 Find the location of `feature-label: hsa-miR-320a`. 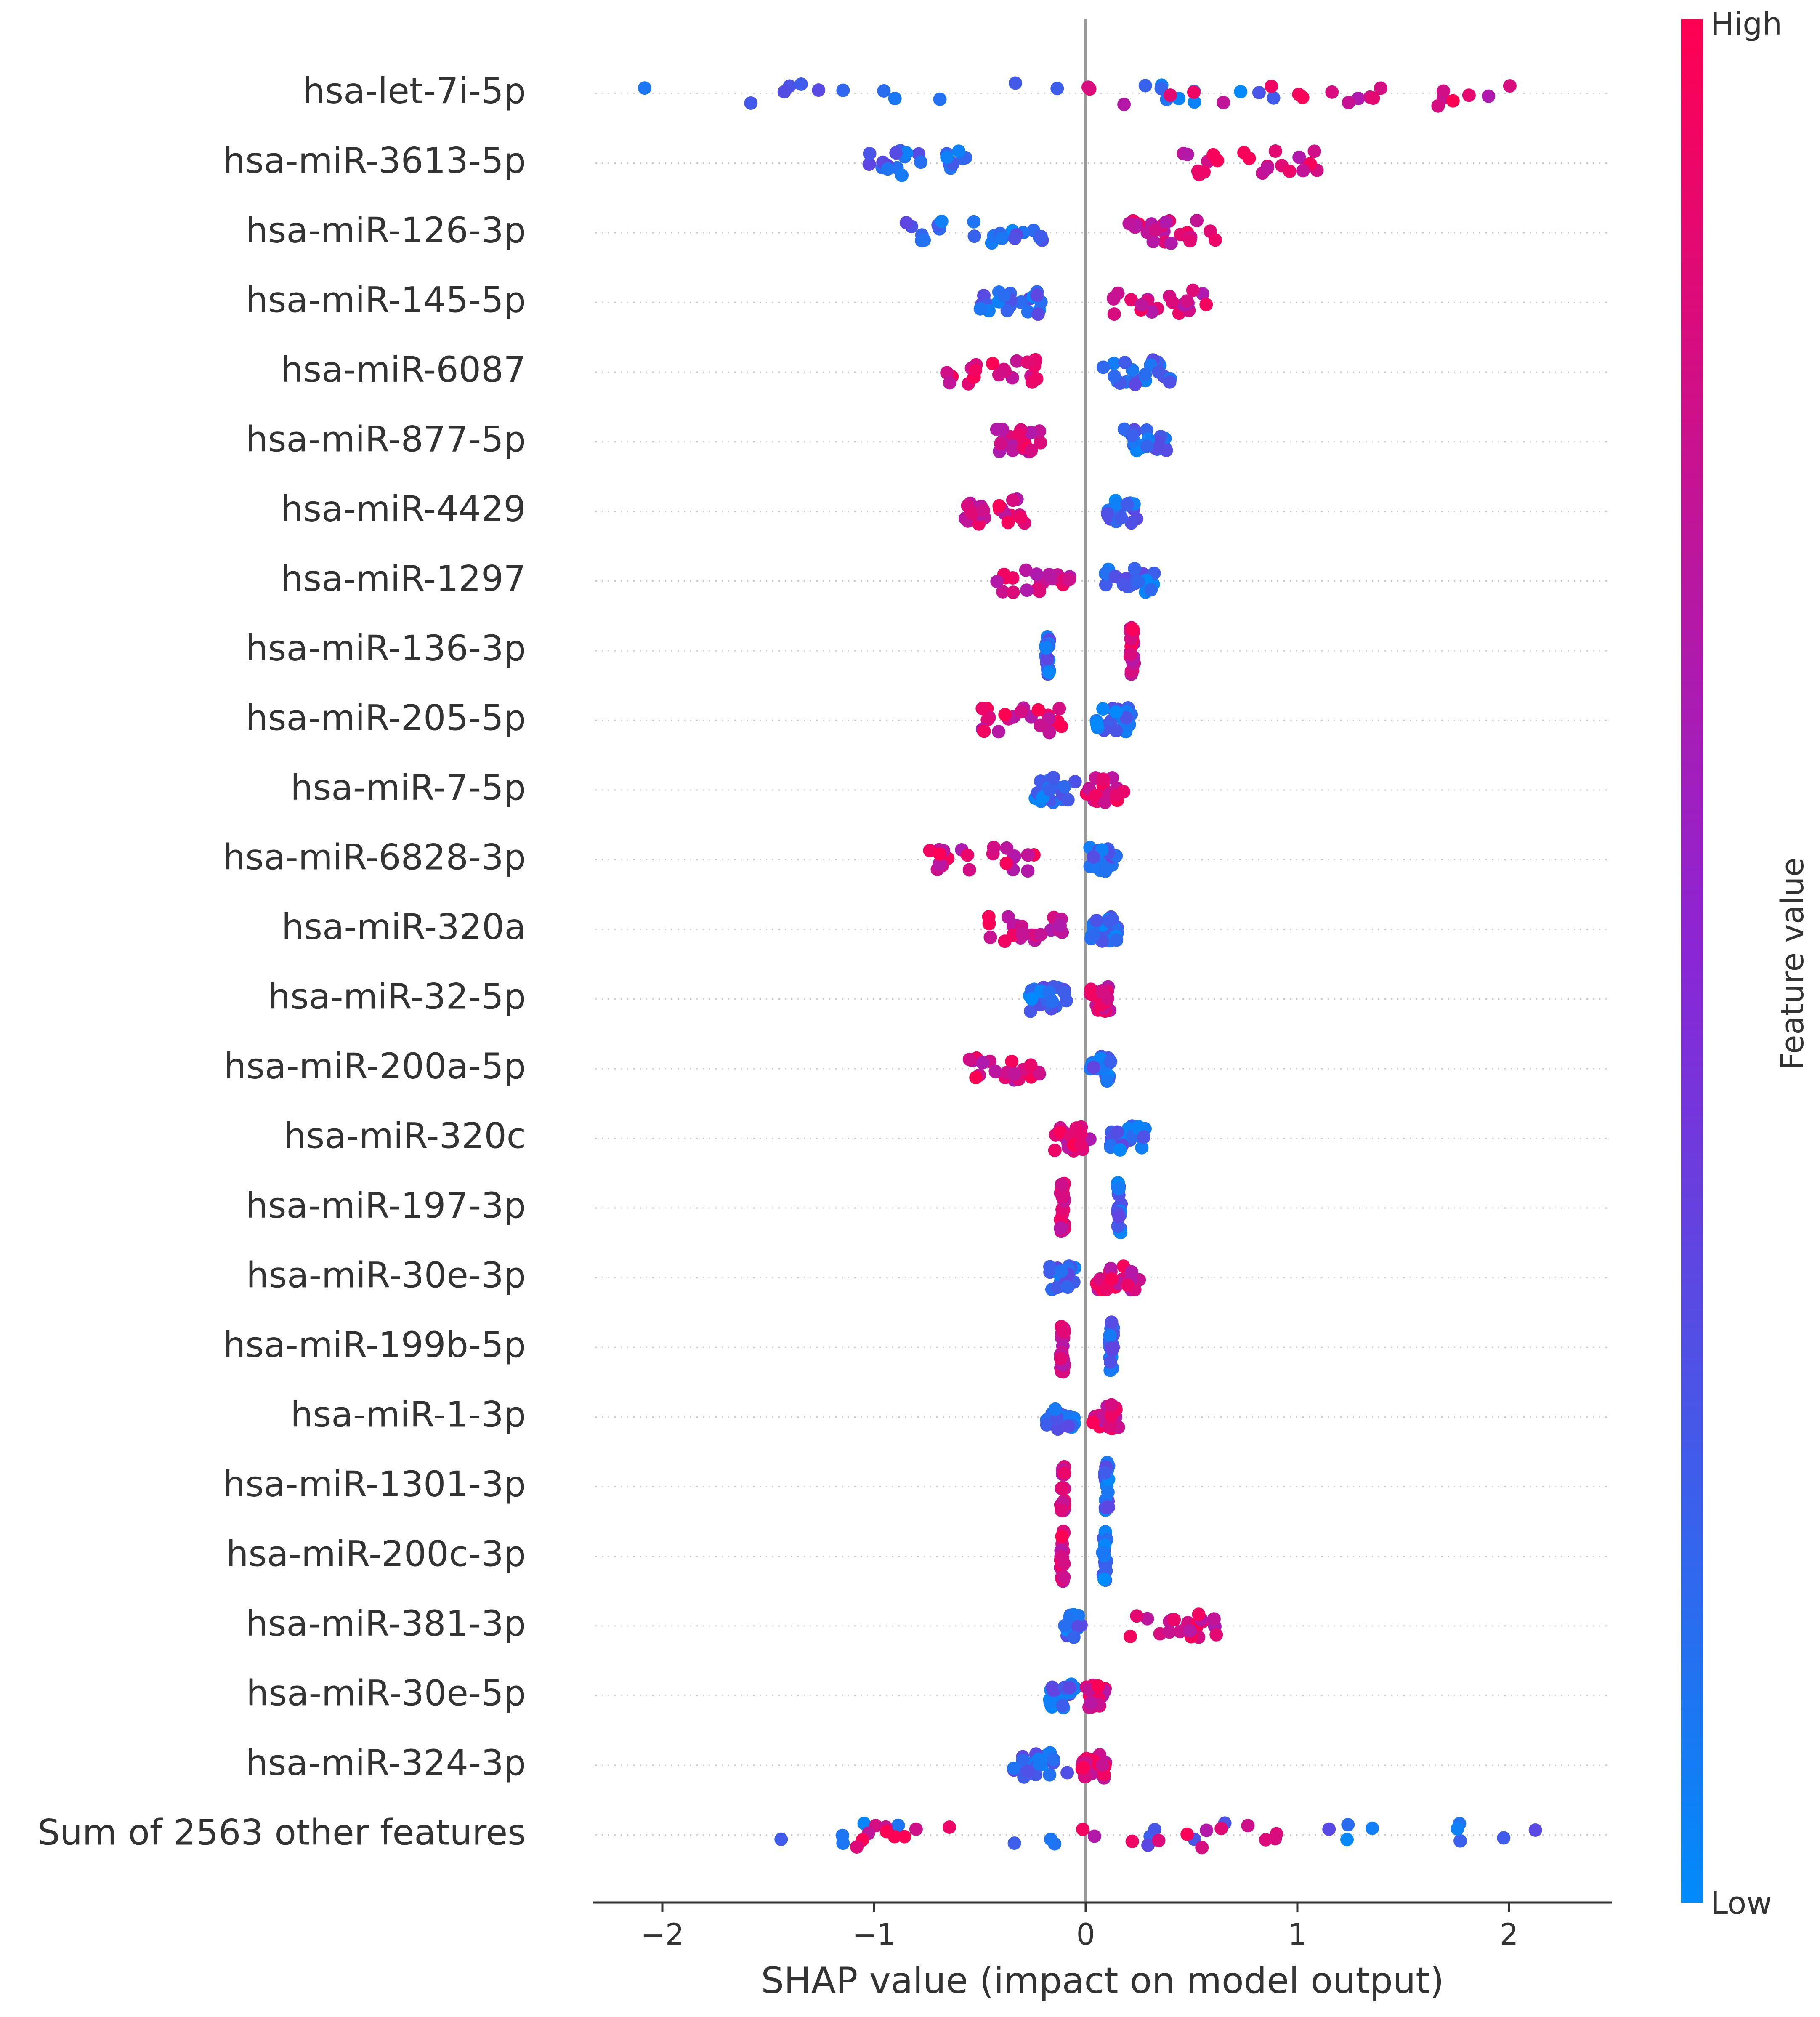

feature-label: hsa-miR-320a is located at coordinates (404, 927).